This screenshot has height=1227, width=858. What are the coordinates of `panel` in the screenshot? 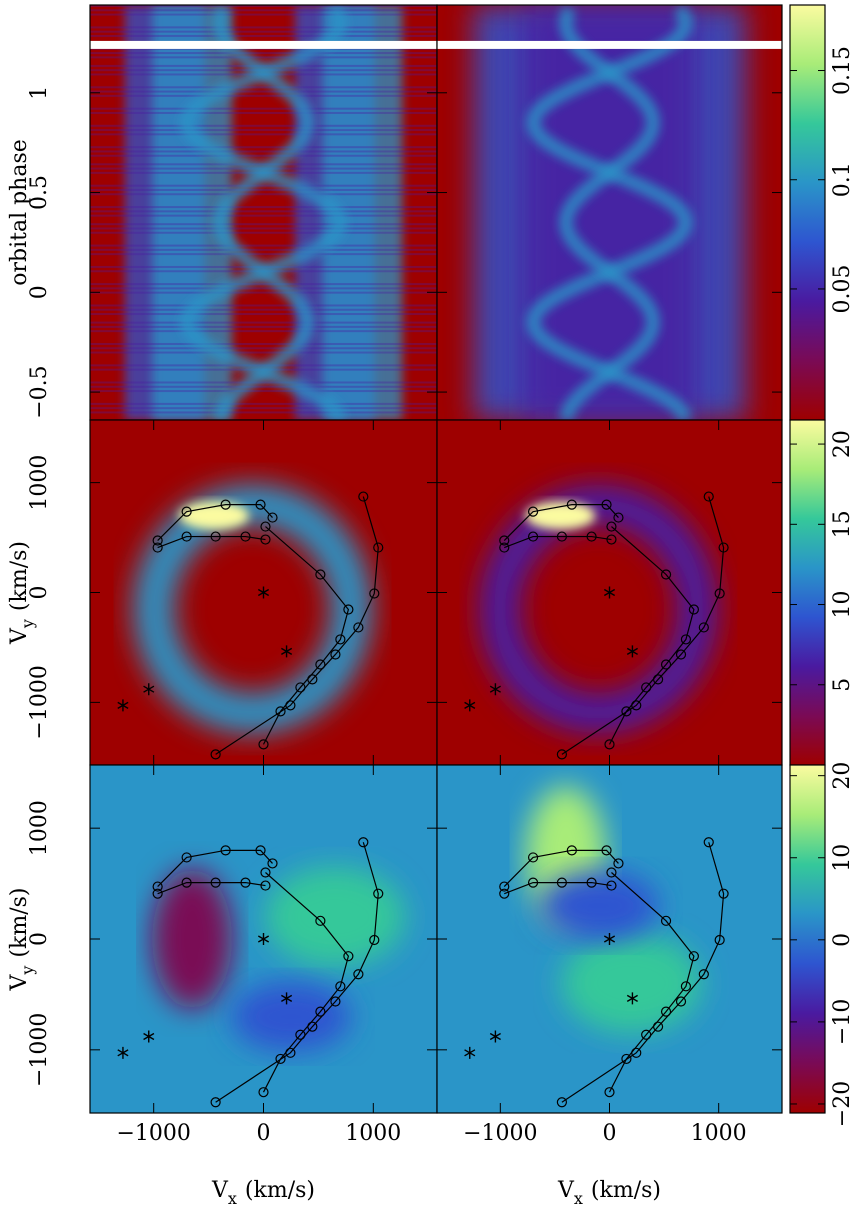 It's located at (609, 212).